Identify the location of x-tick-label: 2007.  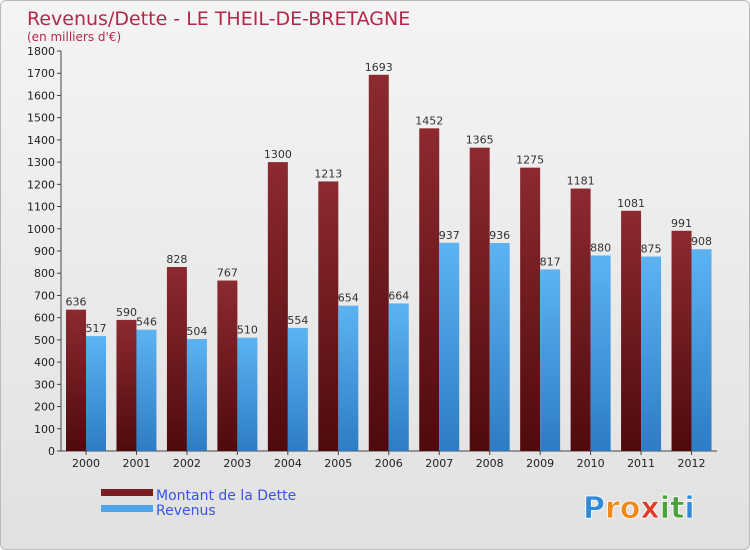
(439, 463).